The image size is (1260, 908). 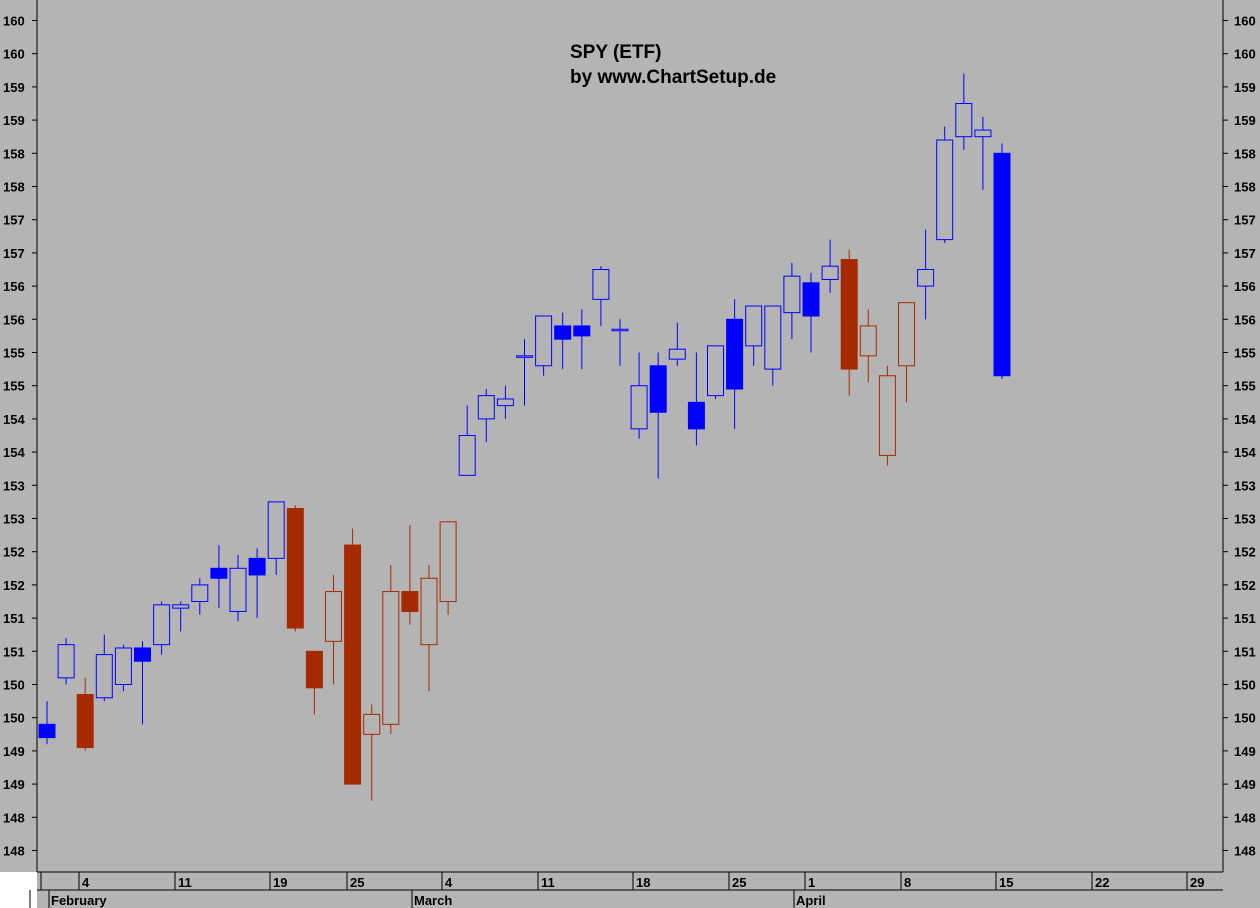 What do you see at coordinates (1245, 784) in the screenshot?
I see `y-tick-label-right: 149` at bounding box center [1245, 784].